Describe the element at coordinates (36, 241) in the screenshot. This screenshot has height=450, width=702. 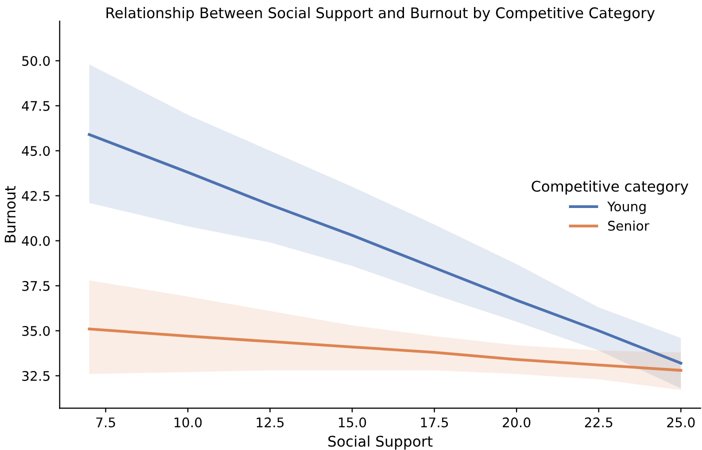
I see `y-tick-label: 40.0` at that location.